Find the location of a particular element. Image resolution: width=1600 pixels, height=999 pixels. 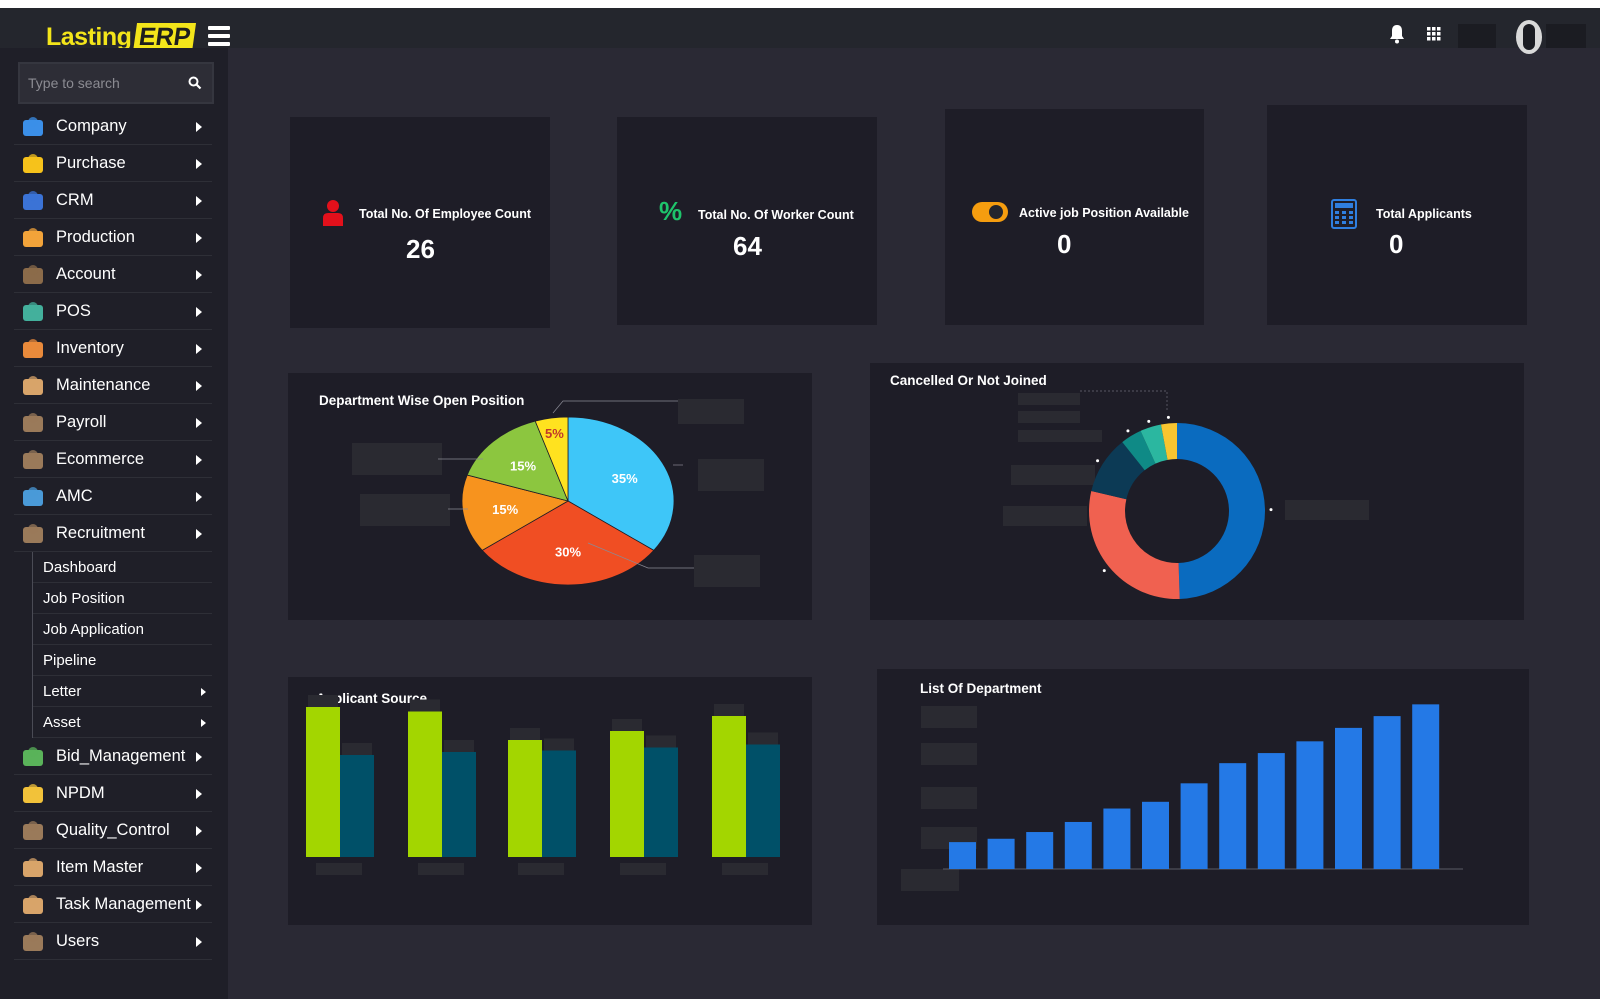

sidebar-item-recruitment: Recruitment is located at coordinates (113, 533).